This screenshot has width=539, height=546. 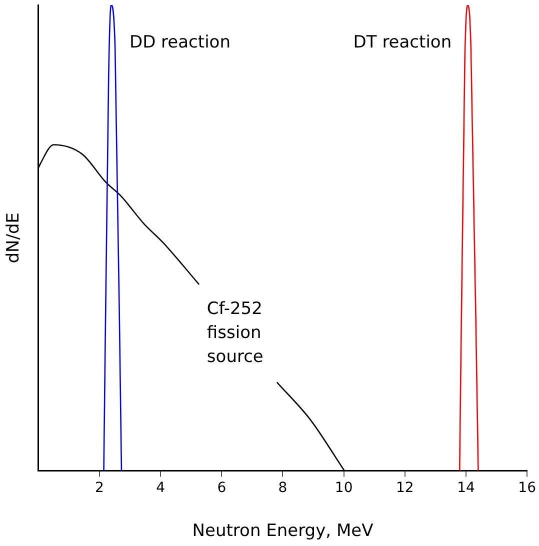 I want to click on series-label: DD reaction, so click(x=179, y=42).